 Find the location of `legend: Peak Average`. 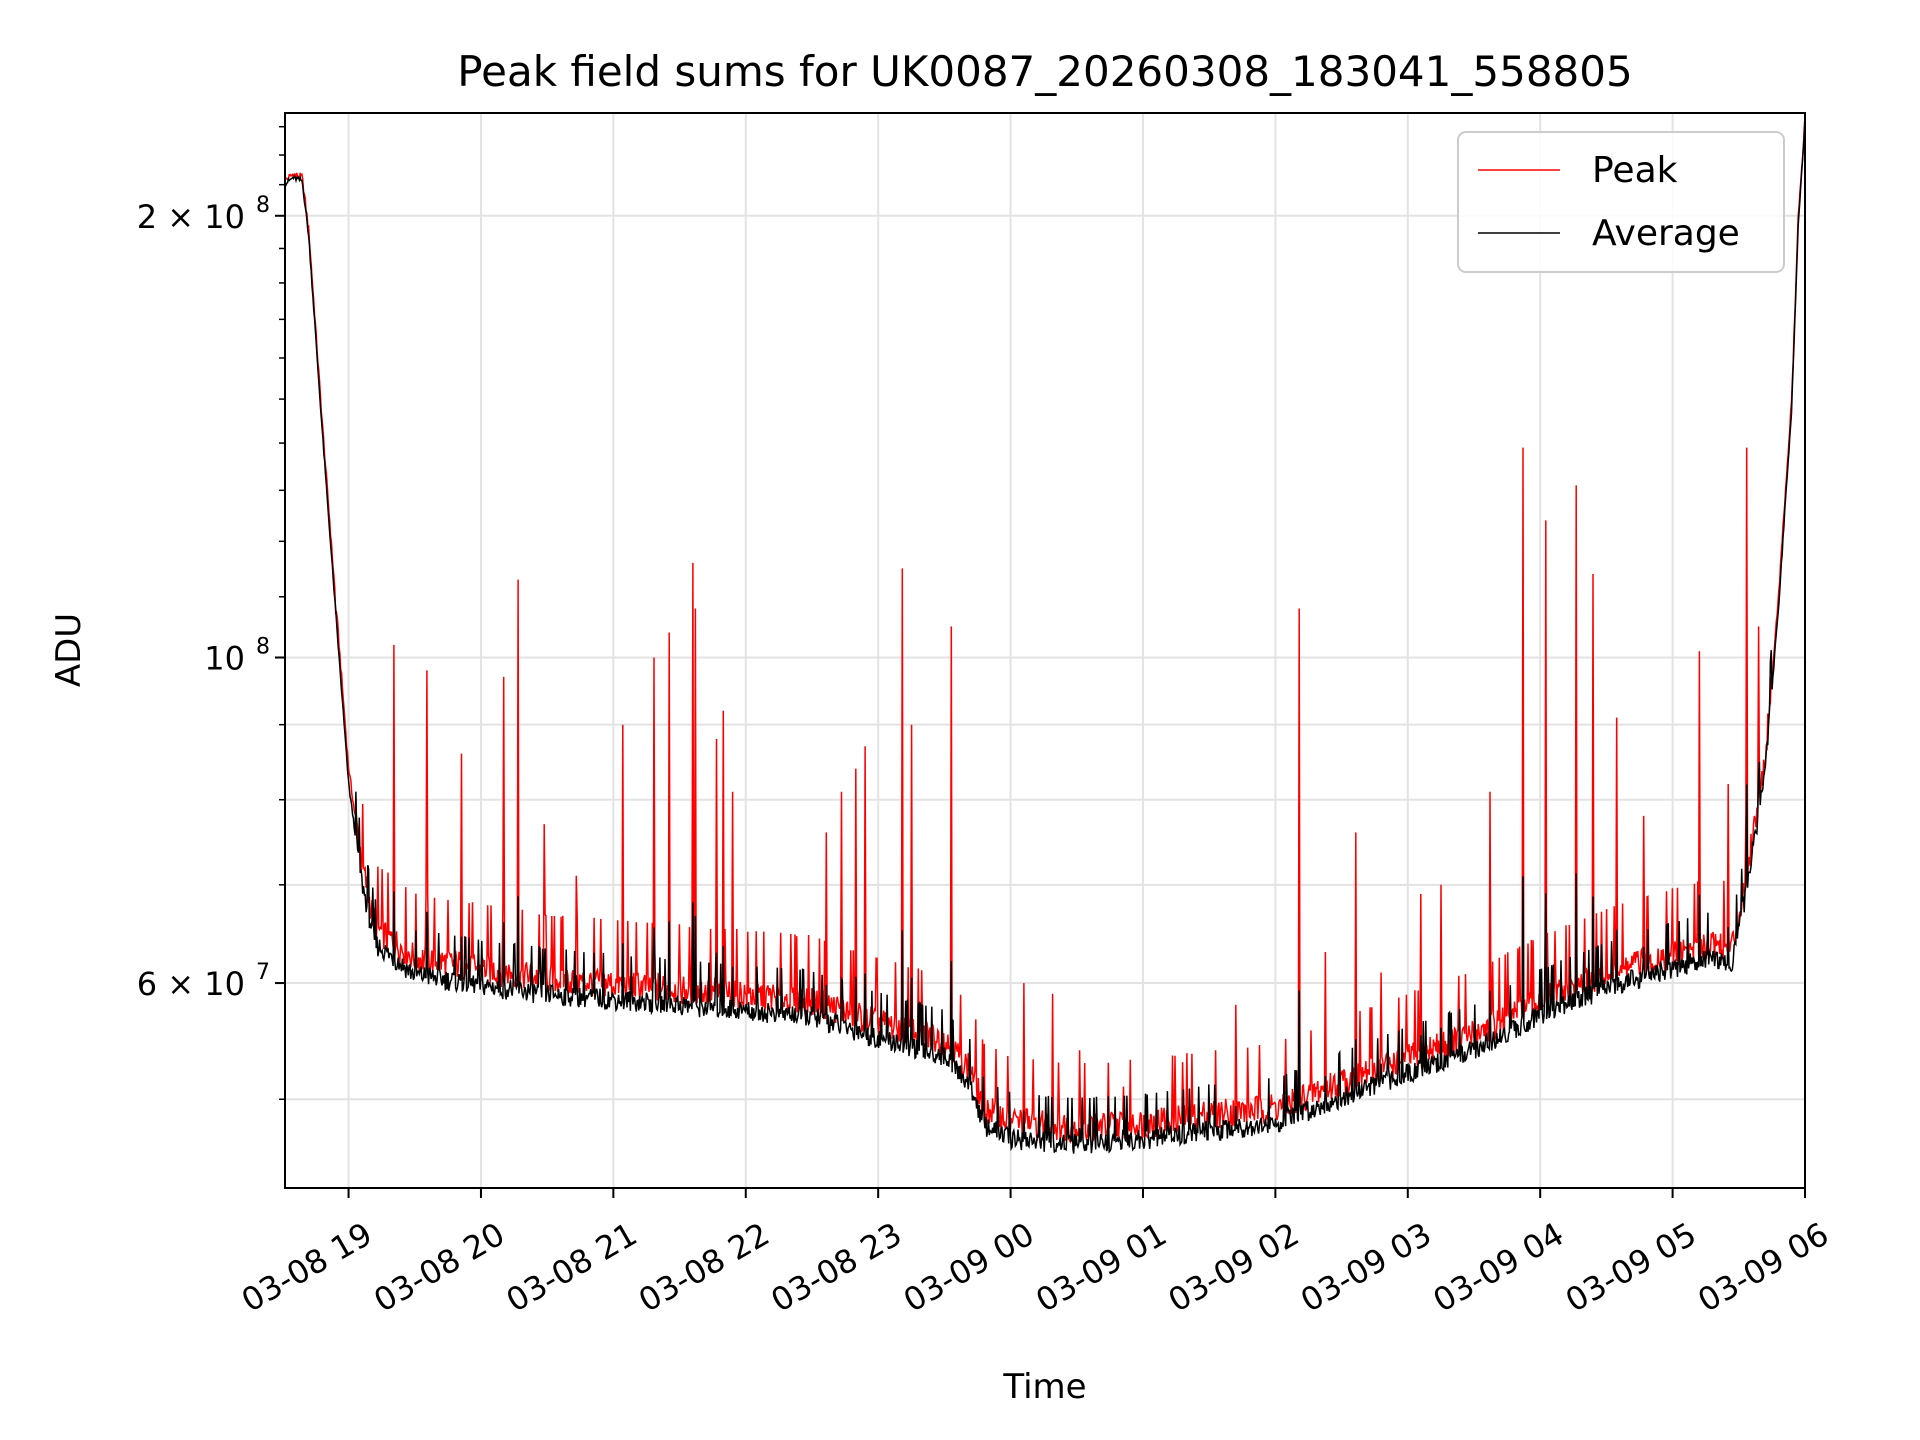

legend: Peak Average is located at coordinates (1621, 202).